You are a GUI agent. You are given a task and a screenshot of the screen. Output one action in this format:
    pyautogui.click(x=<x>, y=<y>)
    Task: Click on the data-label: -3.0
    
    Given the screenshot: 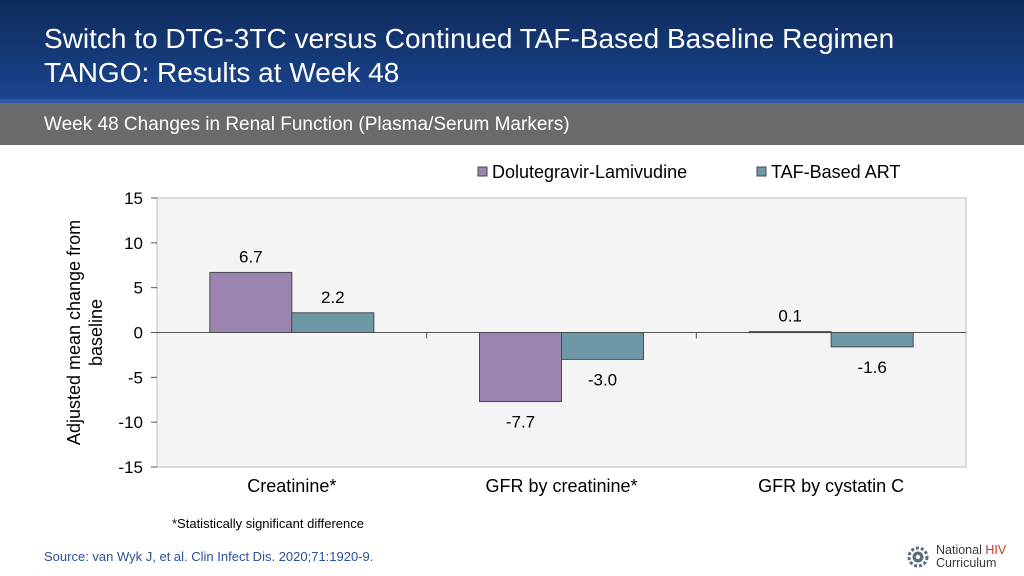 What is the action you would take?
    pyautogui.click(x=602, y=379)
    